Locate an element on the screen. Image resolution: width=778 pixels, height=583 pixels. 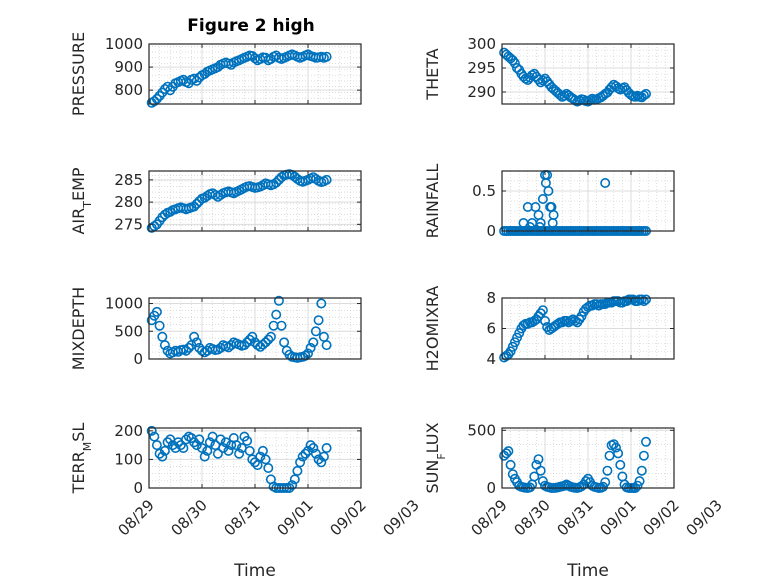
y-tick-label: 295 is located at coordinates (481, 68).